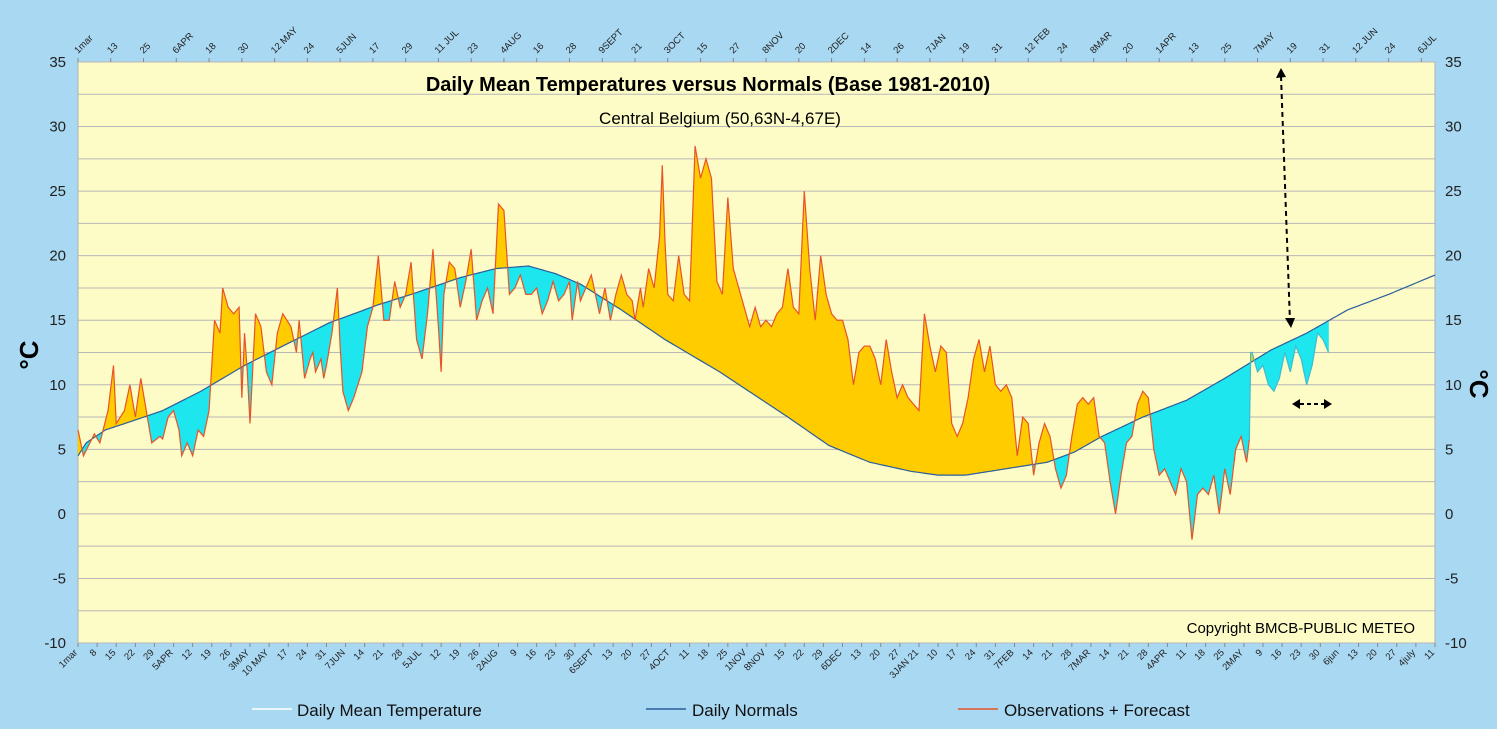 The width and height of the screenshot is (1497, 729). I want to click on y-tick-label-right: 20, so click(1453, 256).